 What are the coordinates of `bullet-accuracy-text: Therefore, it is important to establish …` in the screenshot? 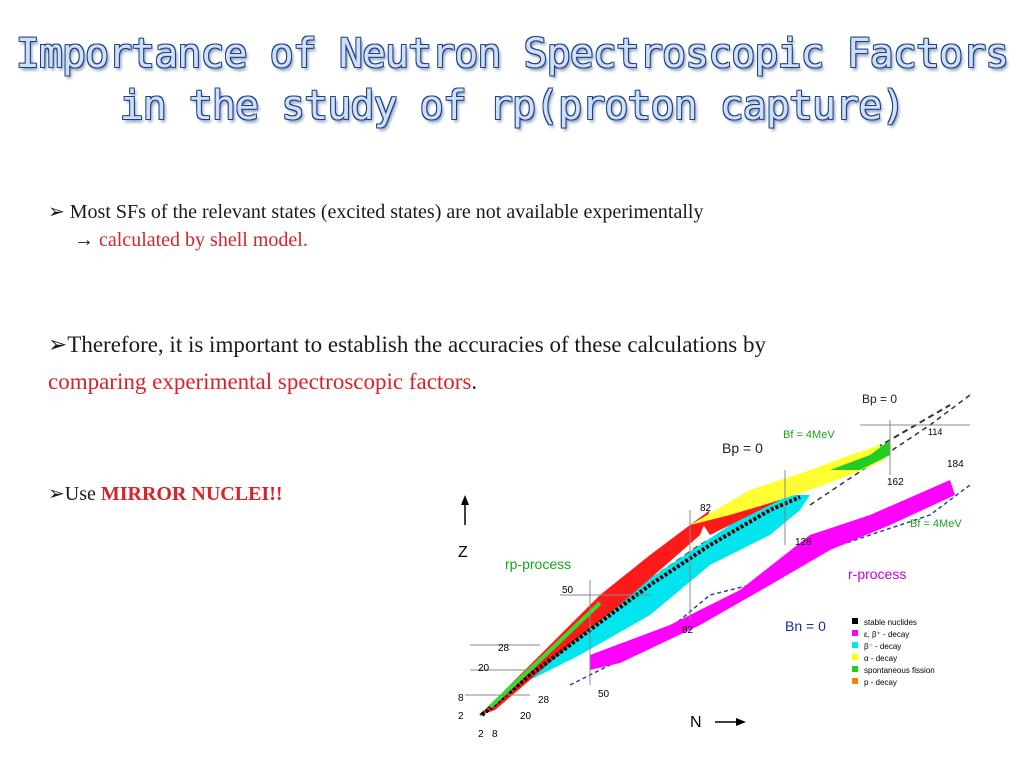 It's located at (416, 344).